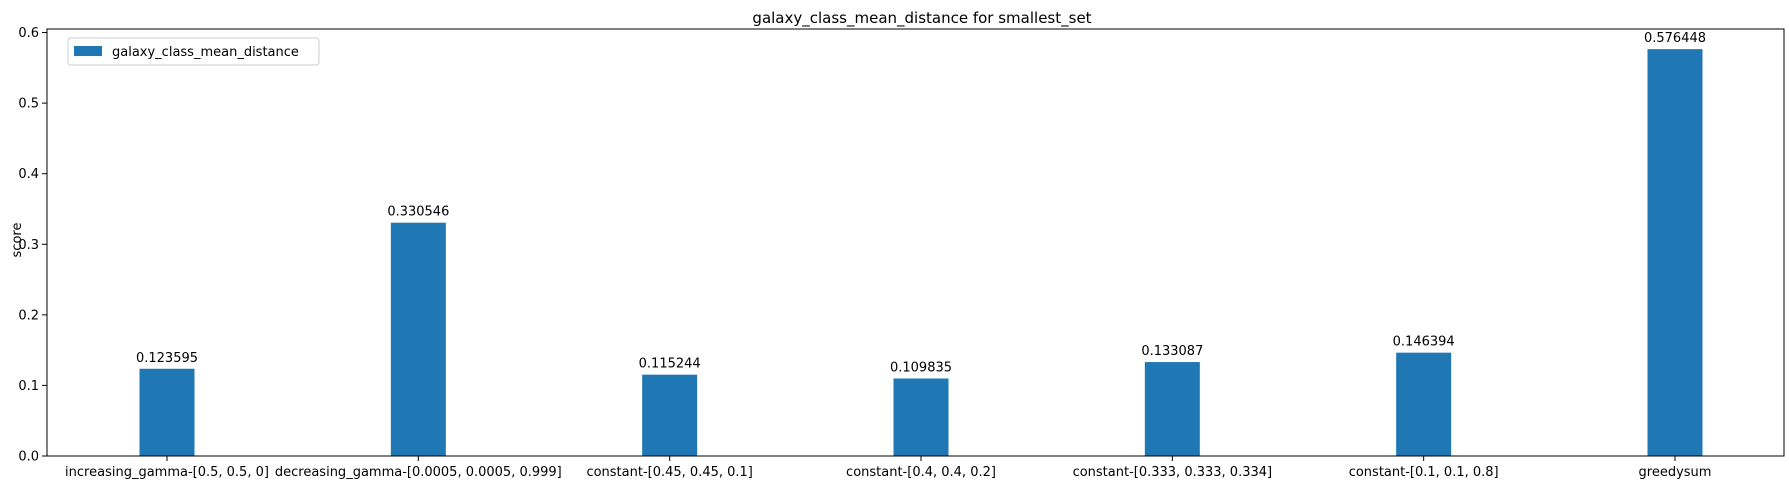 The width and height of the screenshot is (1789, 494). What do you see at coordinates (1172, 351) in the screenshot?
I see `data-label: 0.133087` at bounding box center [1172, 351].